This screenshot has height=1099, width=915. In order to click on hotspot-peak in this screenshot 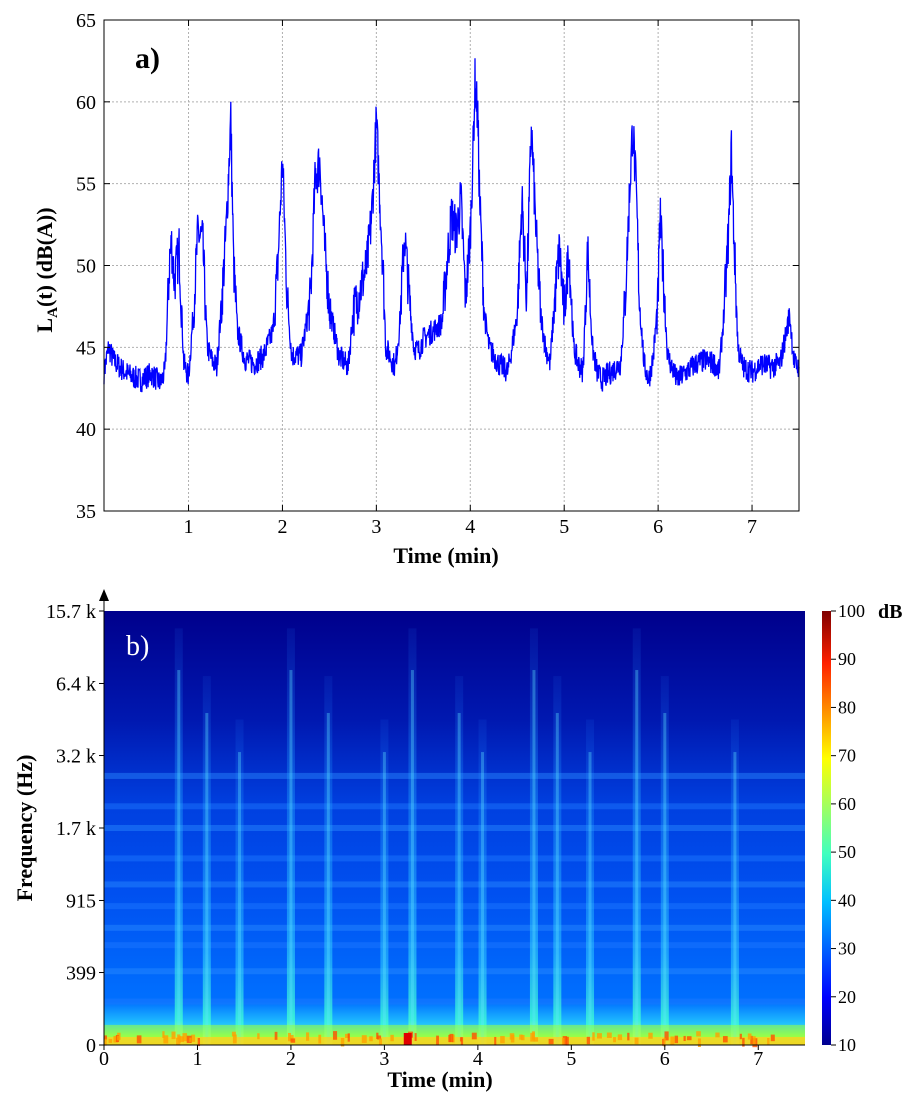, I will do `click(407, 1039)`.